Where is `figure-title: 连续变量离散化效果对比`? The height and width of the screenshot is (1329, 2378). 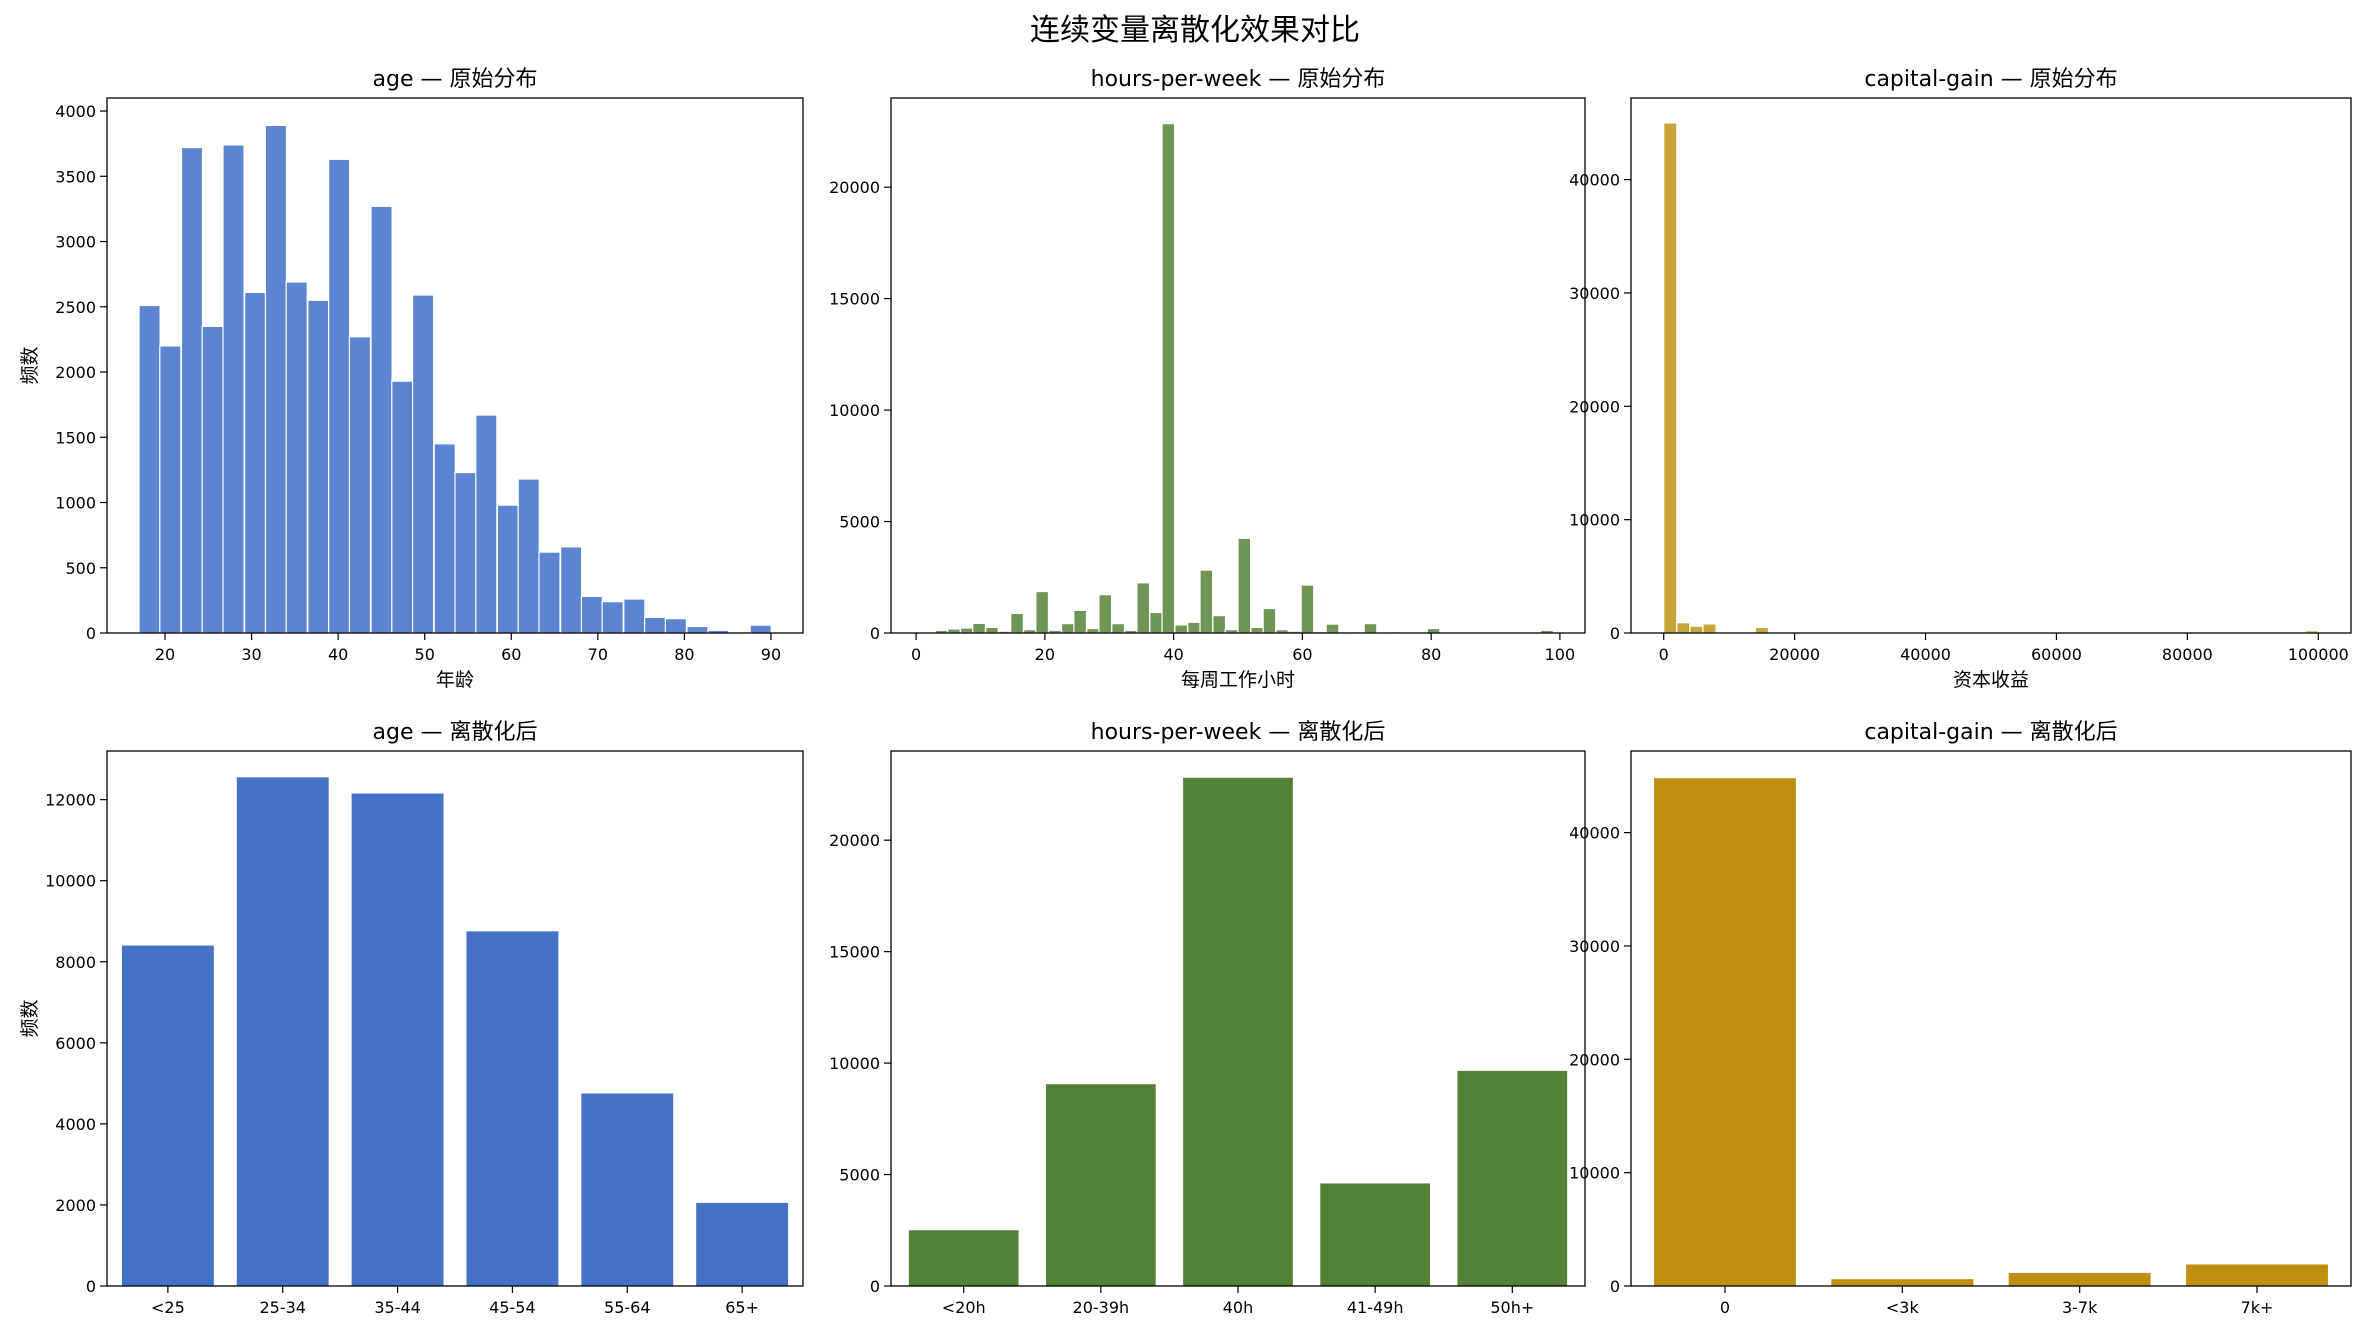
figure-title: 连续变量离散化效果对比 is located at coordinates (1195, 30).